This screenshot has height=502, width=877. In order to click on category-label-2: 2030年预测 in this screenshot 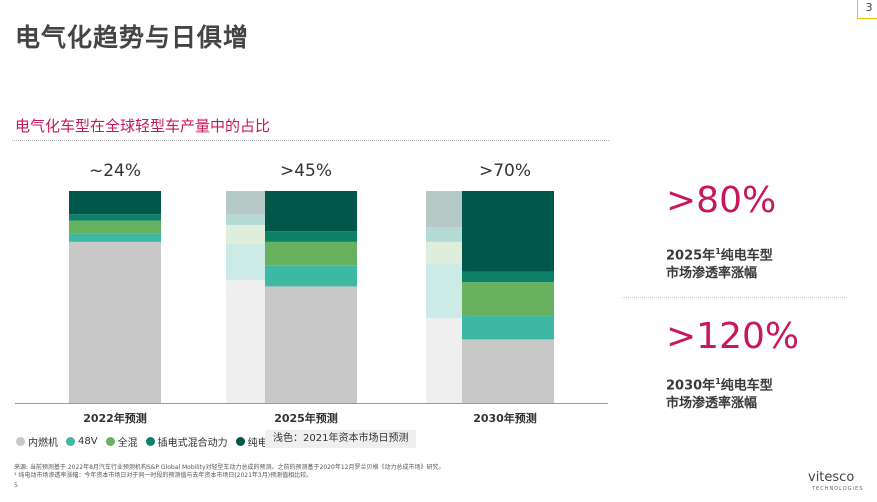, I will do `click(505, 418)`.